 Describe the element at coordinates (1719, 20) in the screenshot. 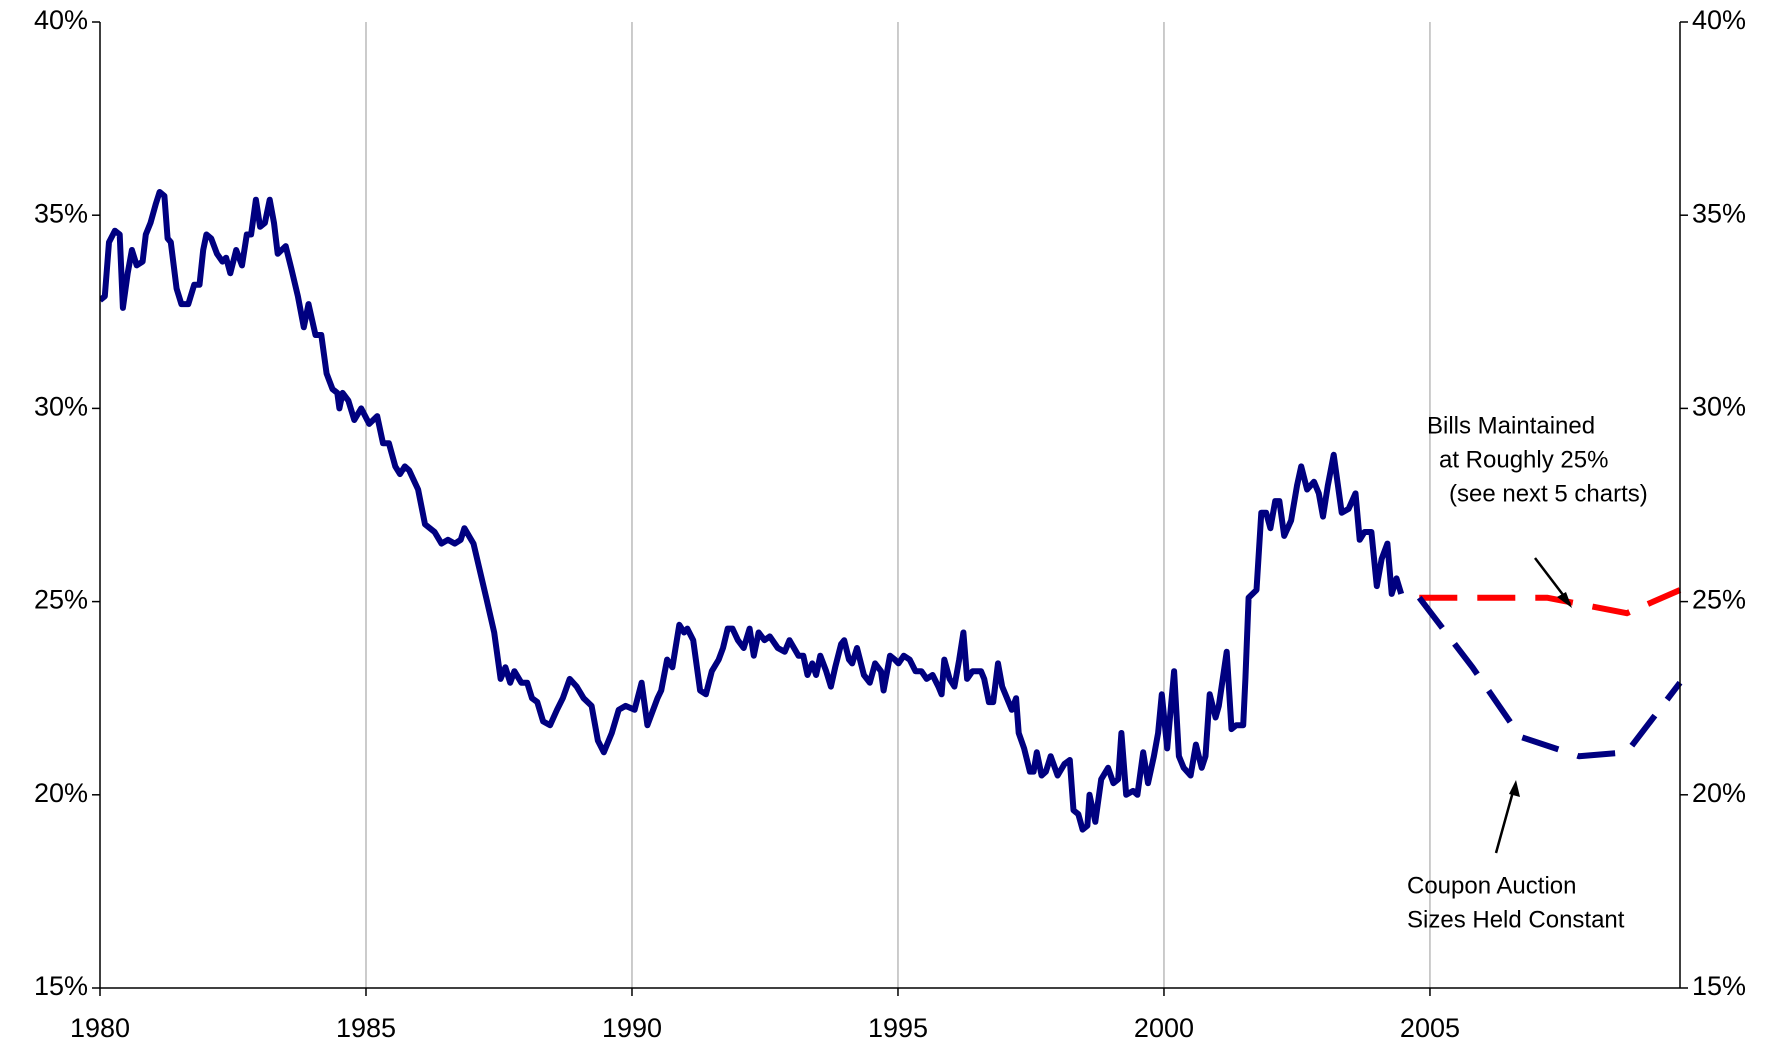

I see `y2-tick-label: 40%` at that location.